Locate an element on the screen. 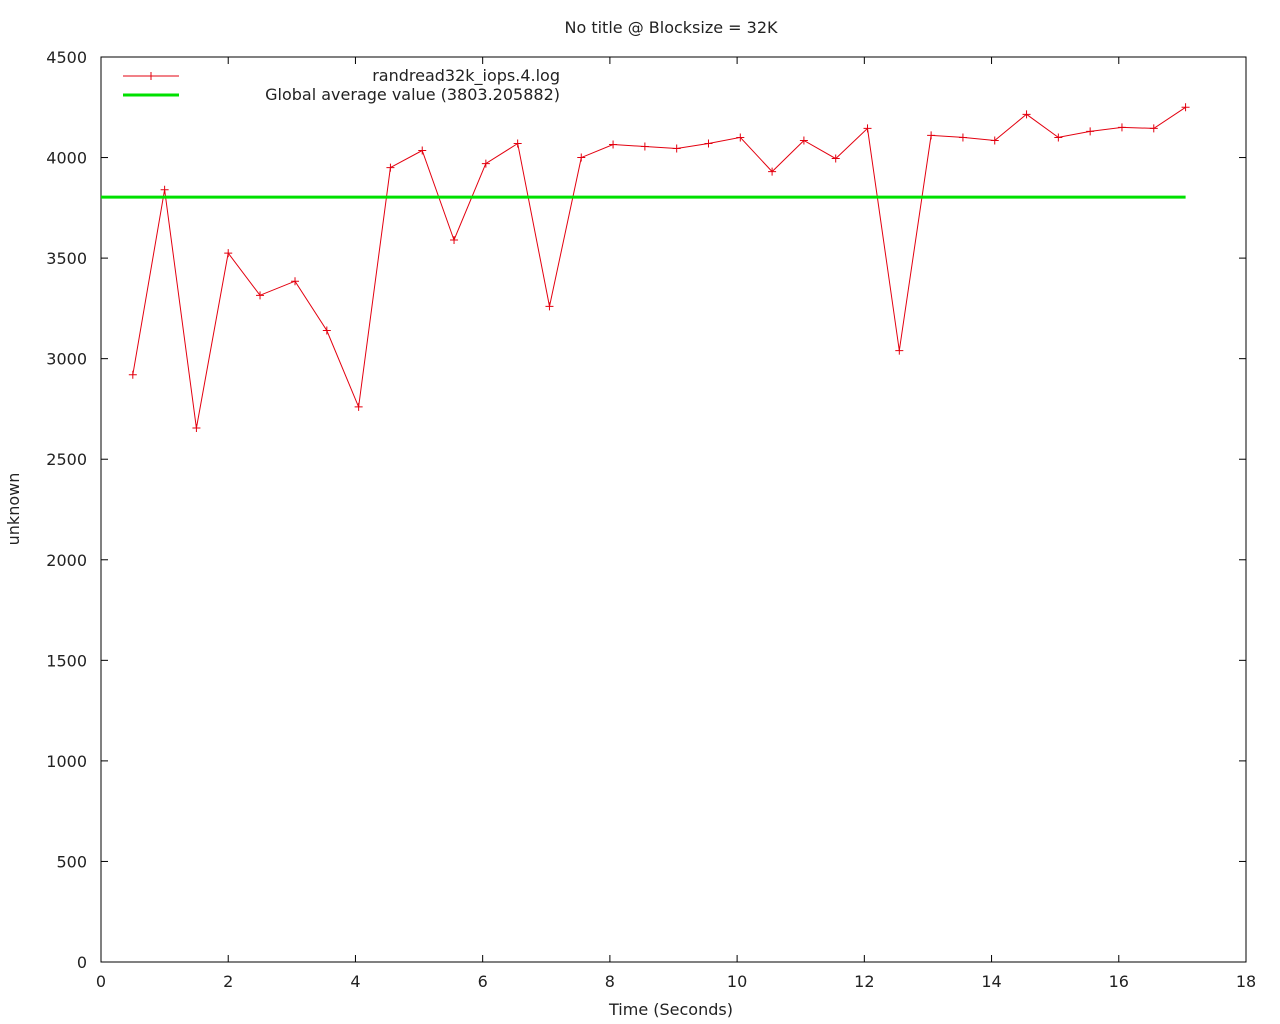 This screenshot has height=1024, width=1280. x-tick-label: 4 is located at coordinates (355, 981).